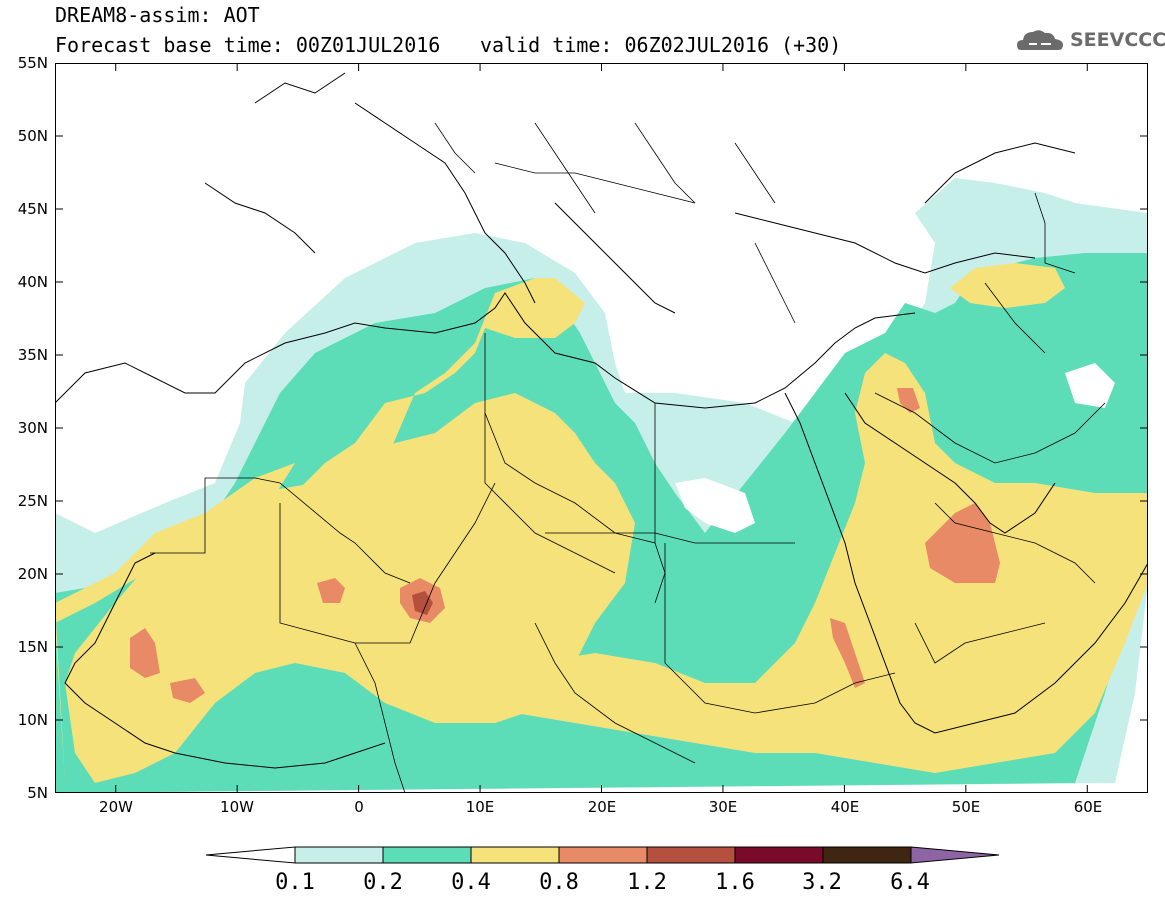  I want to click on lon-tick-label: 50E, so click(966, 807).